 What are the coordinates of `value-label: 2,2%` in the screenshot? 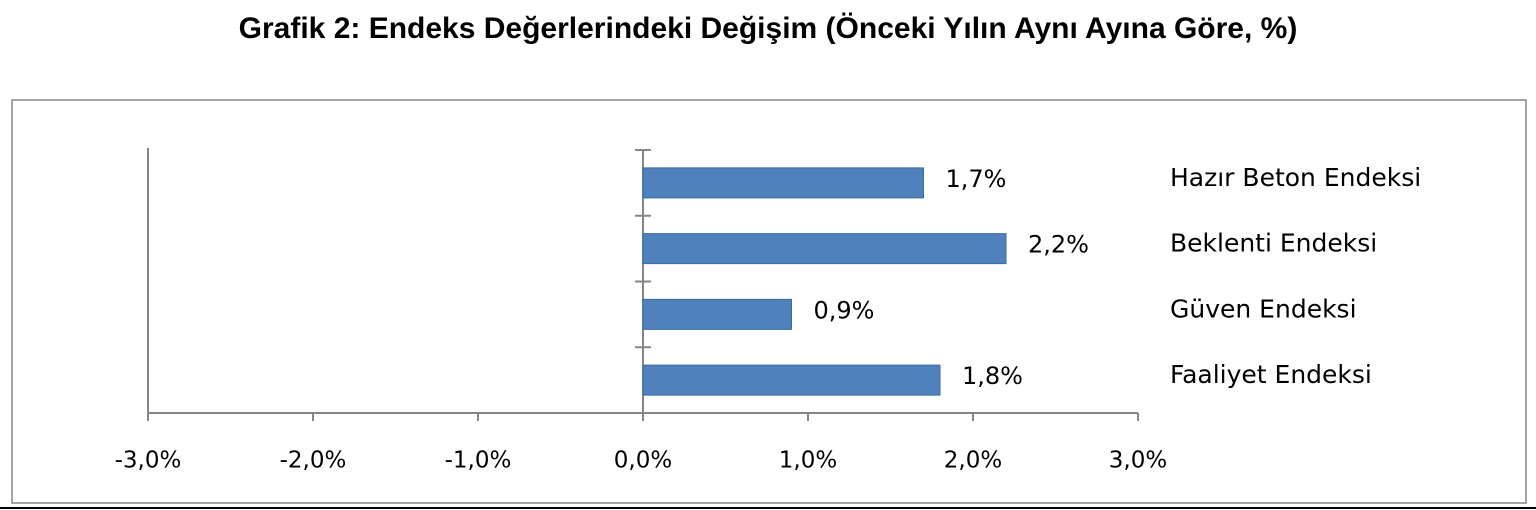 It's located at (1058, 245).